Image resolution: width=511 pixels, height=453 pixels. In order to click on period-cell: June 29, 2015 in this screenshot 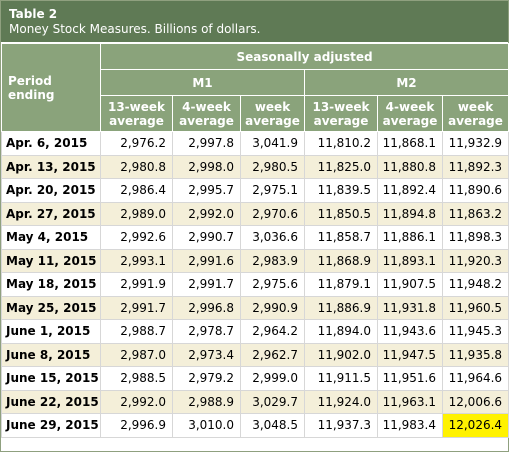, I will do `click(51, 425)`.